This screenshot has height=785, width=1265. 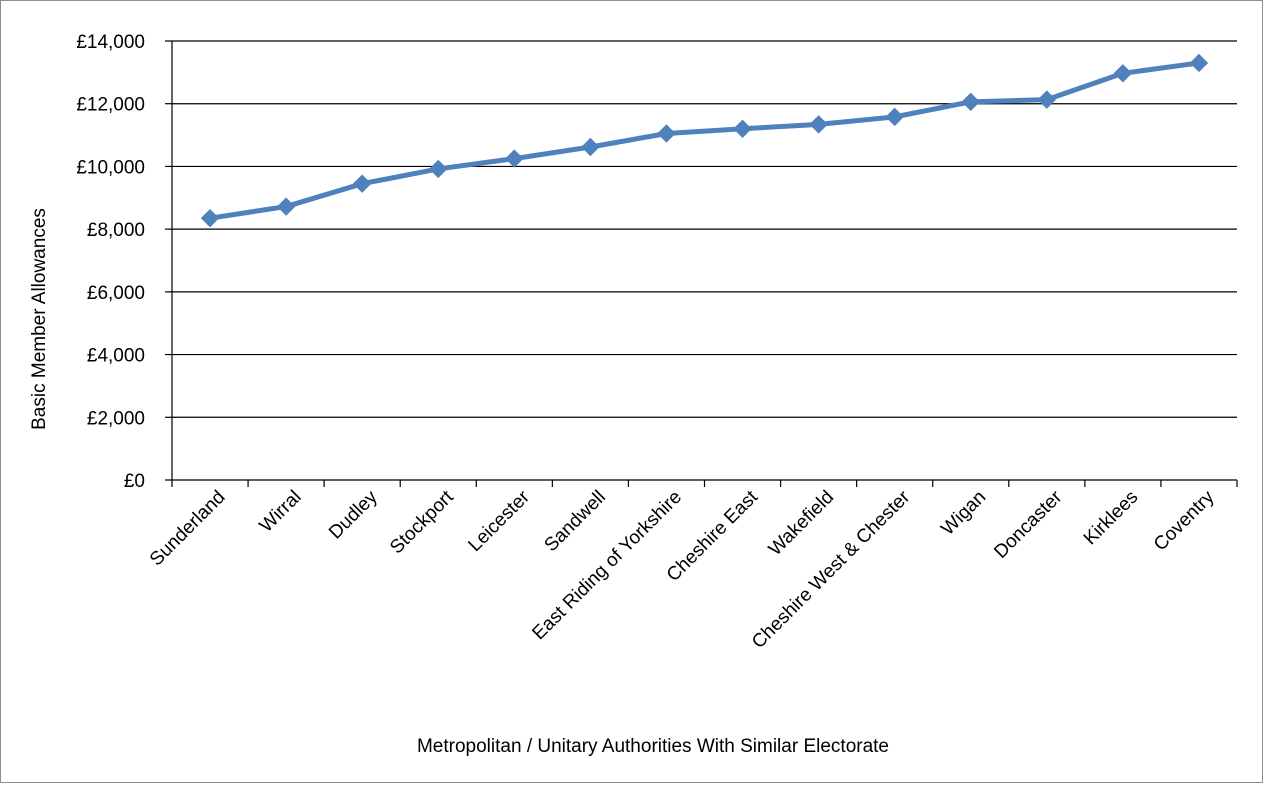 I want to click on x-tick-label: Dudley, so click(x=353, y=514).